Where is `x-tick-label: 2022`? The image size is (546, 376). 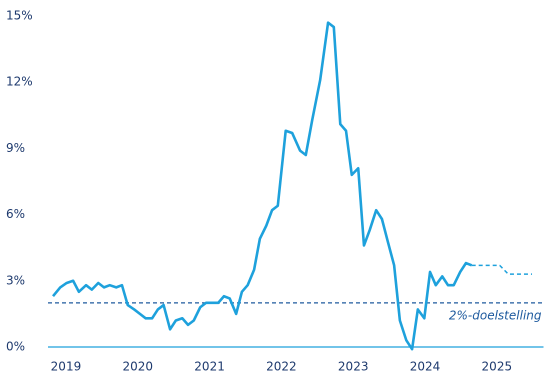
x-tick-label: 2022 is located at coordinates (281, 367).